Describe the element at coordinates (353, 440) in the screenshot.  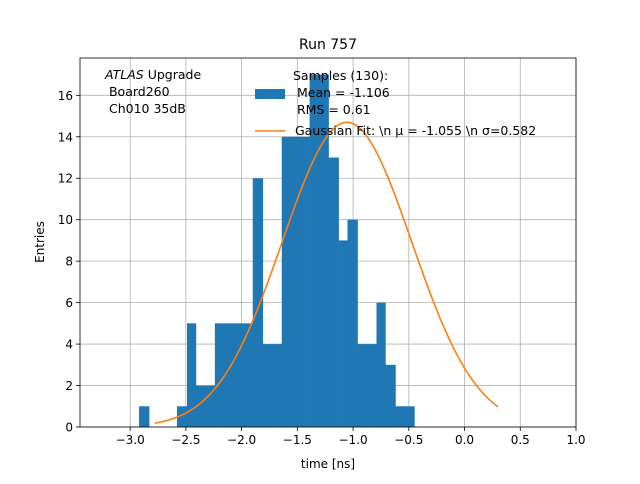
I see `x-tick-label: −1.0` at that location.